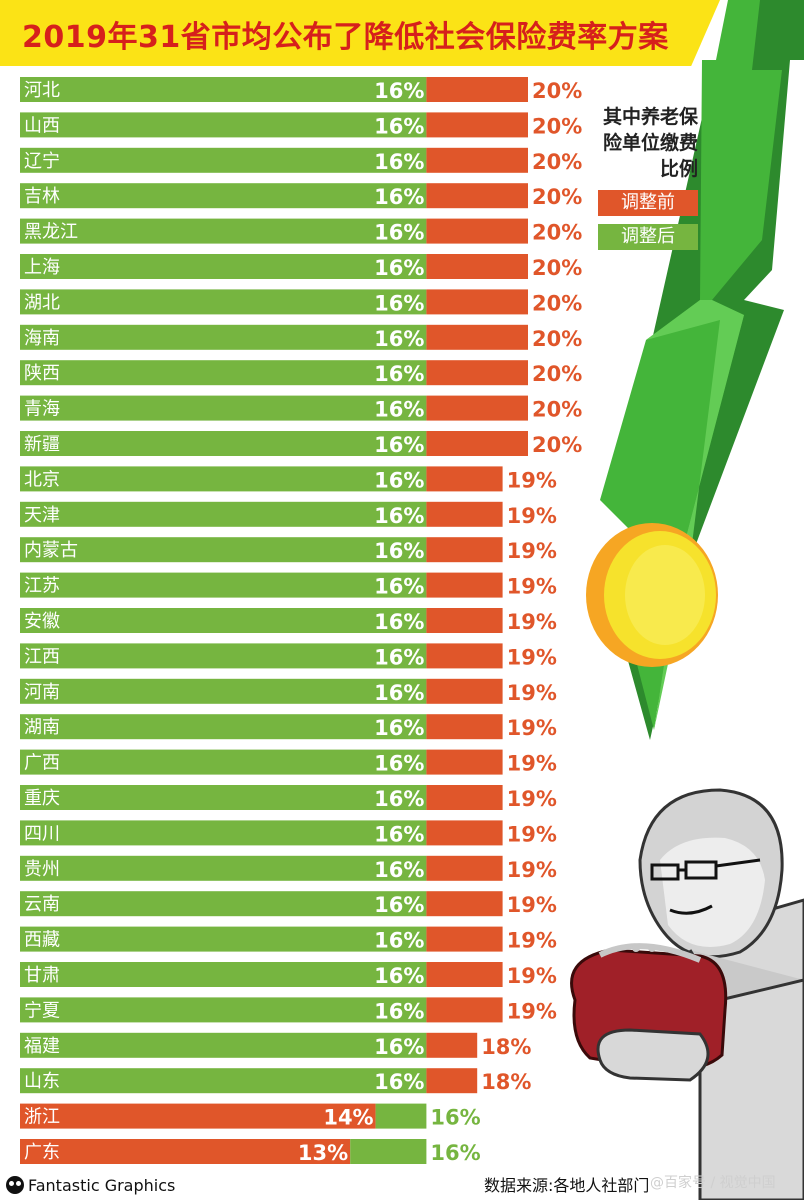  What do you see at coordinates (42, 940) in the screenshot?
I see `province-label: 西藏` at bounding box center [42, 940].